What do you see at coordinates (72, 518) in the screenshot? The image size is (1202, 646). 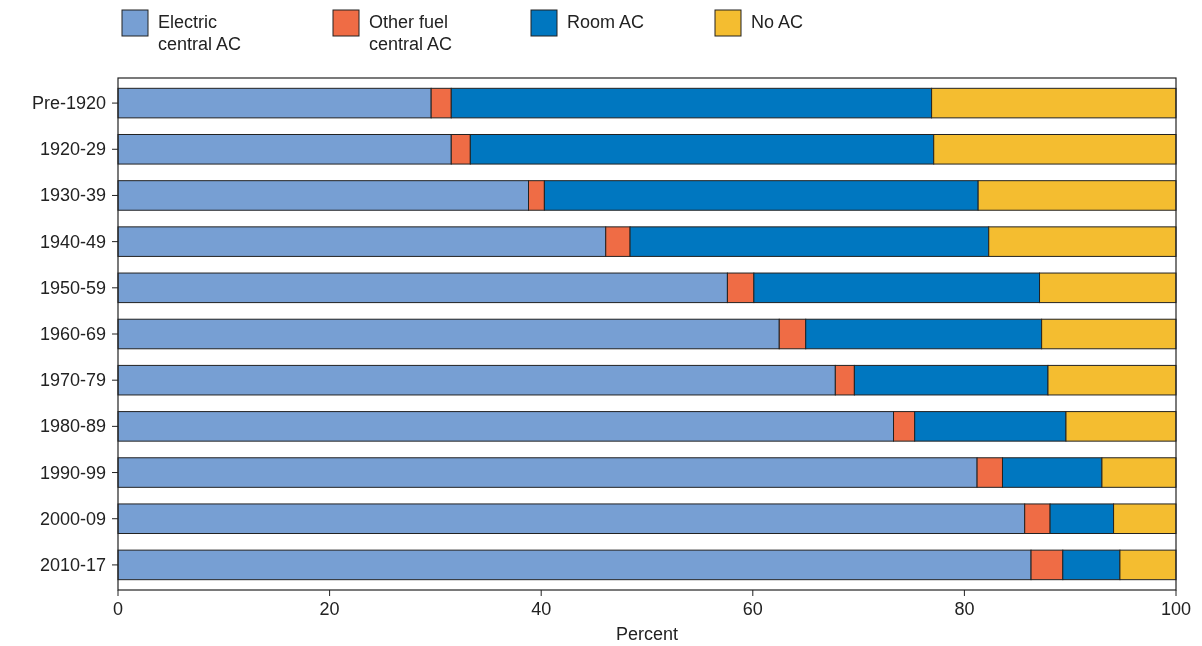 I see `y-tick-label: 2000-09` at bounding box center [72, 518].